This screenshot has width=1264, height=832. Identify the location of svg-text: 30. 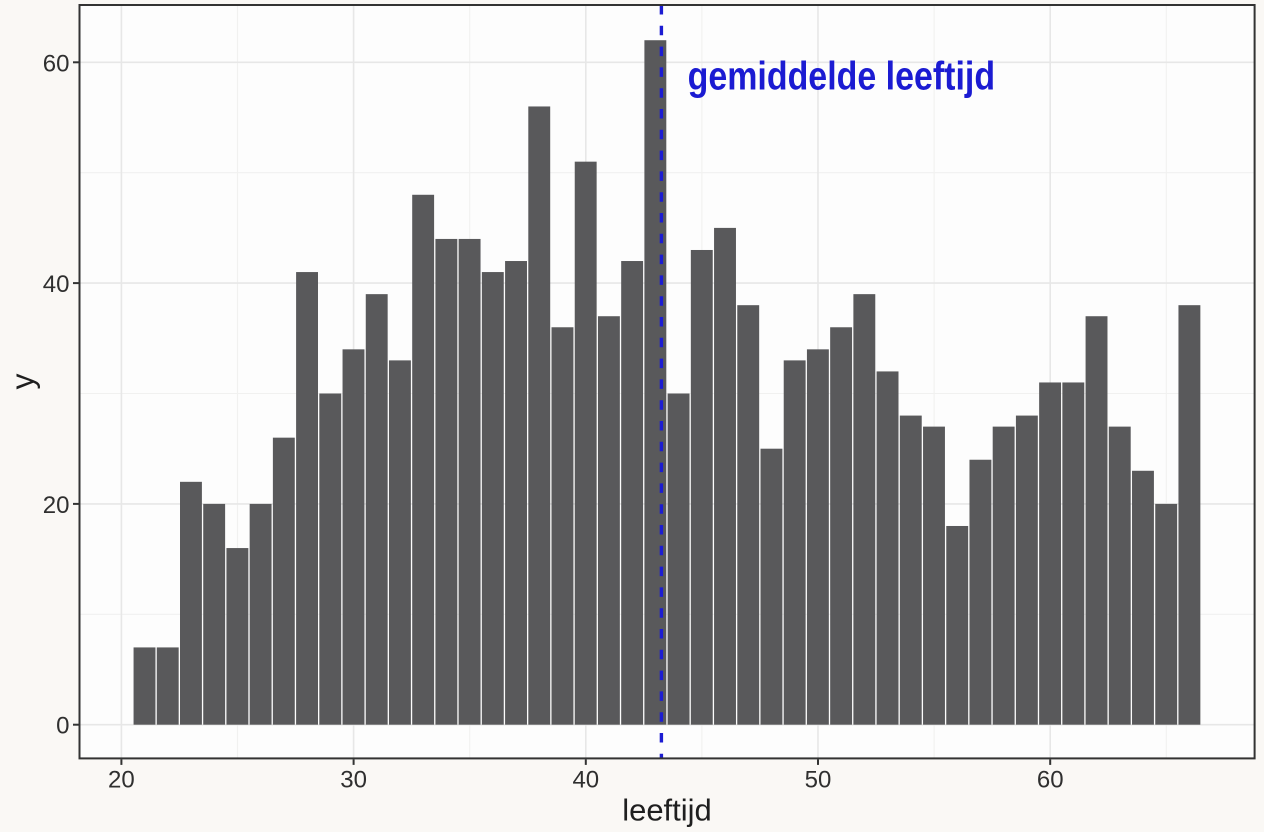
(353, 780).